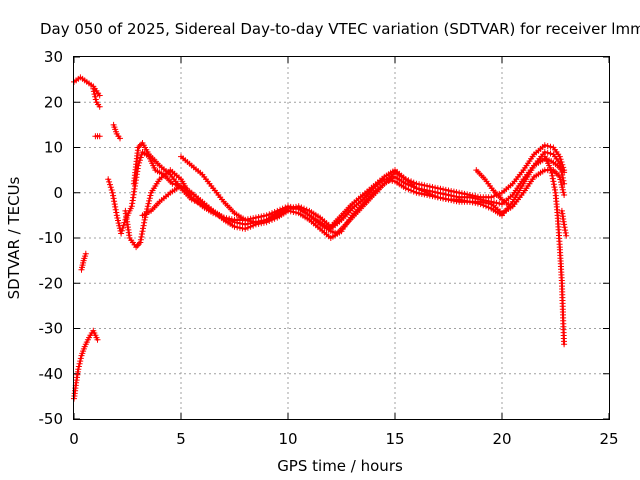  Describe the element at coordinates (501, 439) in the screenshot. I see `x-tick-label: 20` at that location.